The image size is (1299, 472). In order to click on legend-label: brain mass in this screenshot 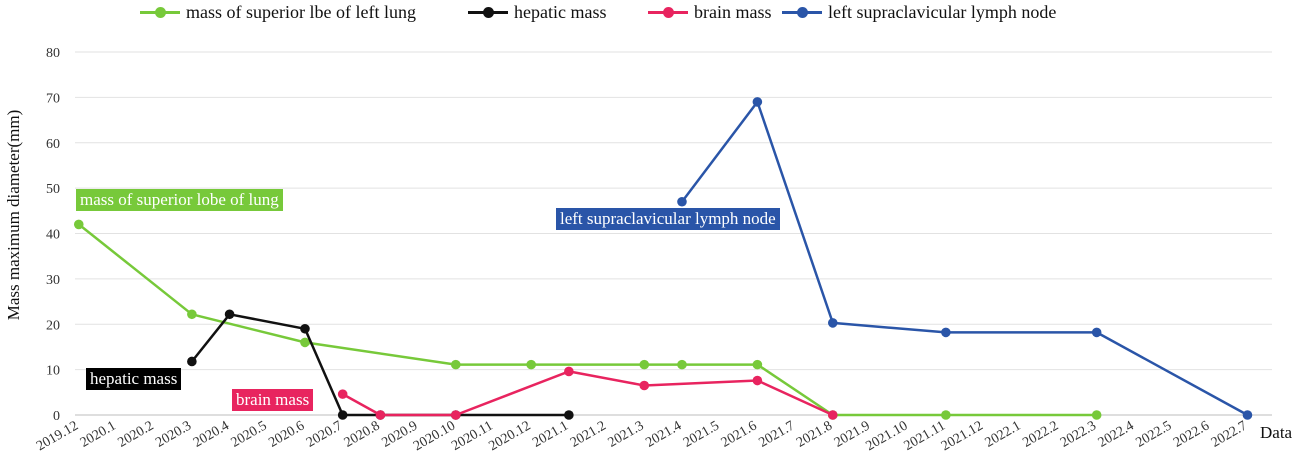, I will do `click(733, 12)`.